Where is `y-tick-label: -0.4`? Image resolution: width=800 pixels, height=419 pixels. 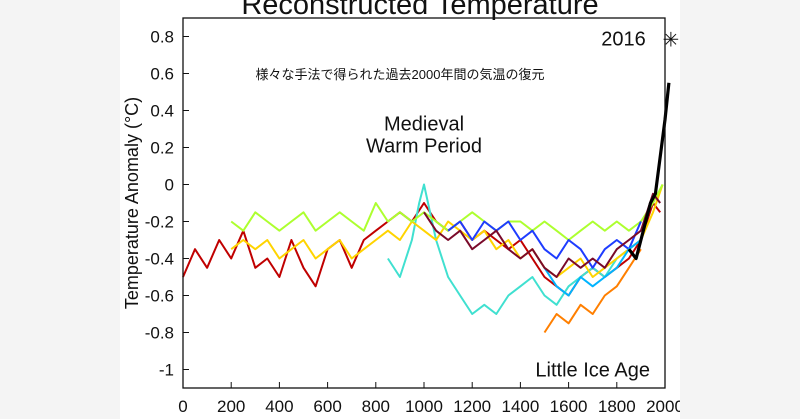
y-tick-label: -0.4 is located at coordinates (159, 259).